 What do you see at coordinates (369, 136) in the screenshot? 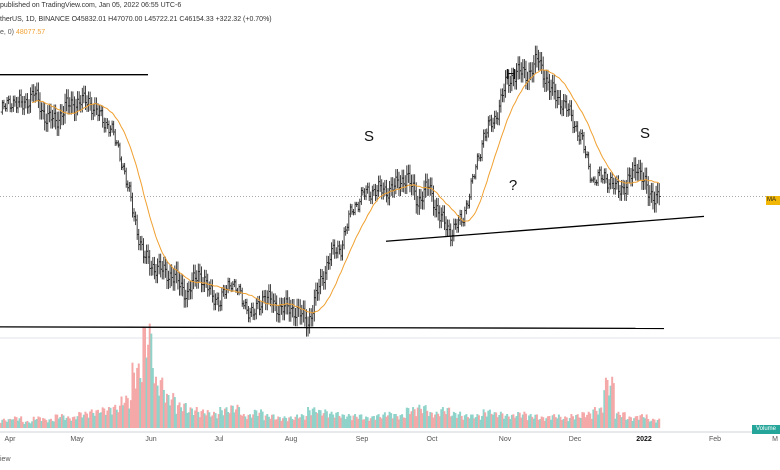
I see `pattern-label: S` at bounding box center [369, 136].